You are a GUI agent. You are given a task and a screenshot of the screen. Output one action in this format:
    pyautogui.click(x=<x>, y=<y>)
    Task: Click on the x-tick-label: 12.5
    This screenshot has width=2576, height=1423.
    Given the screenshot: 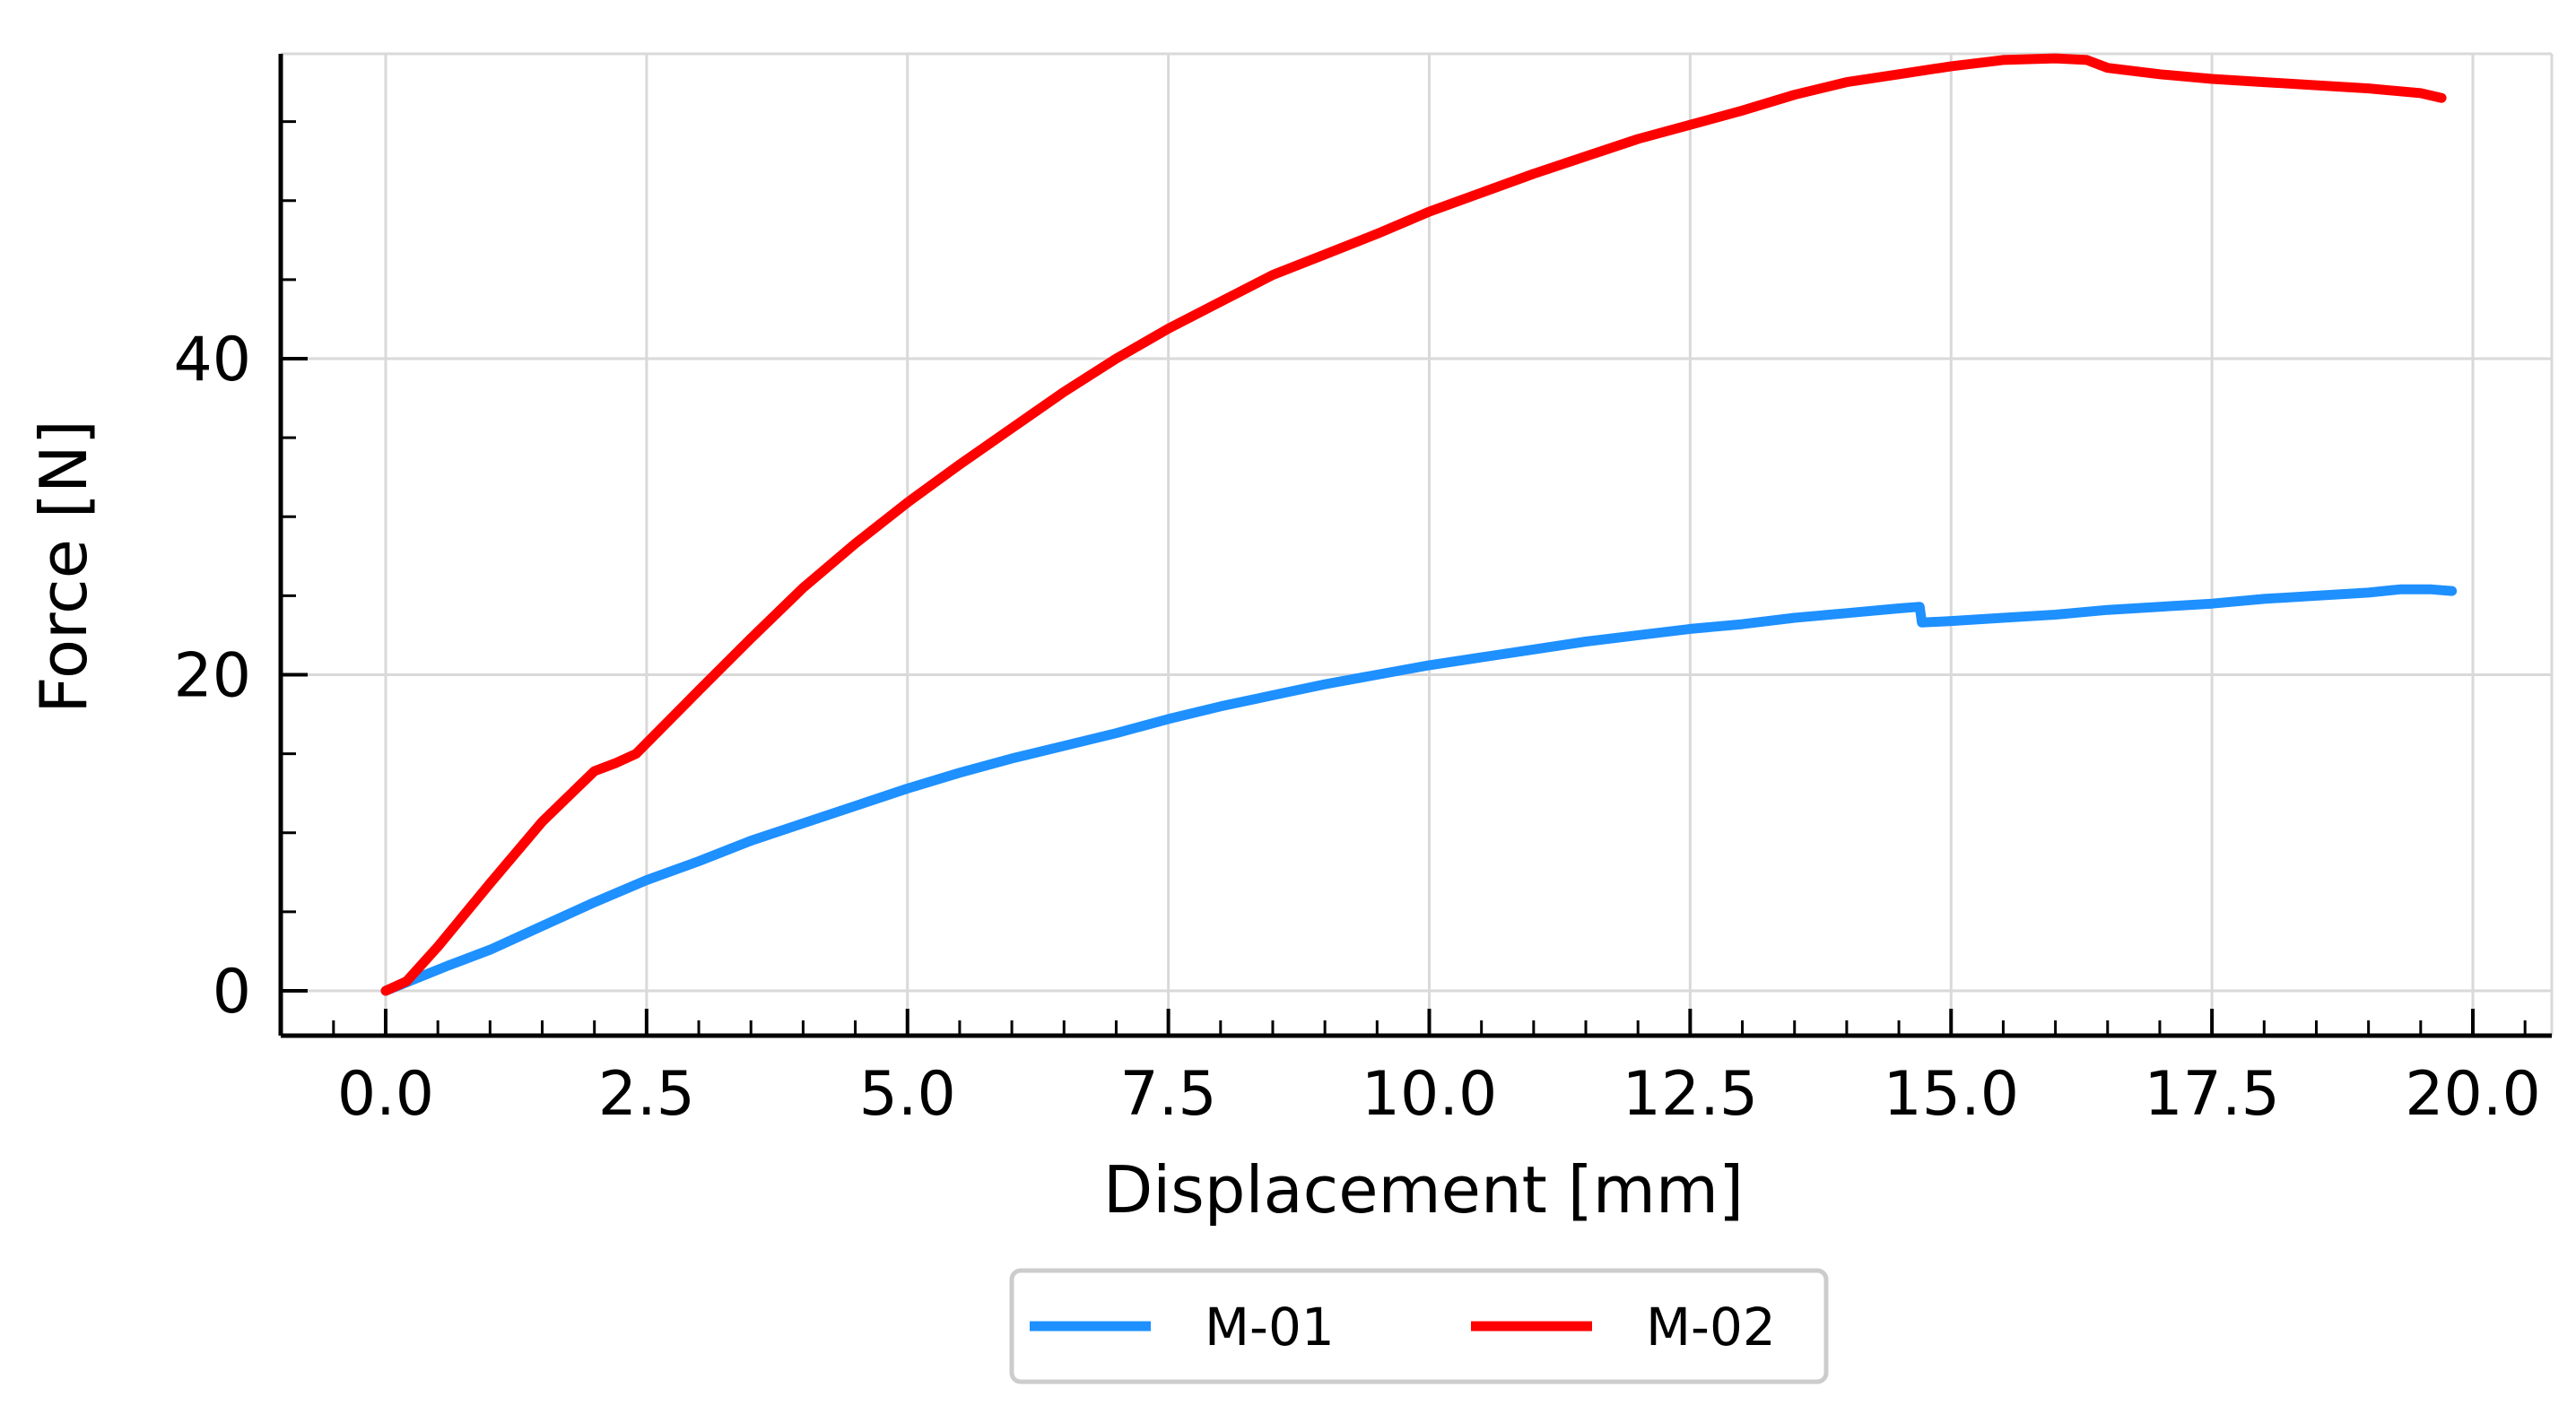 What is the action you would take?
    pyautogui.click(x=1690, y=1094)
    